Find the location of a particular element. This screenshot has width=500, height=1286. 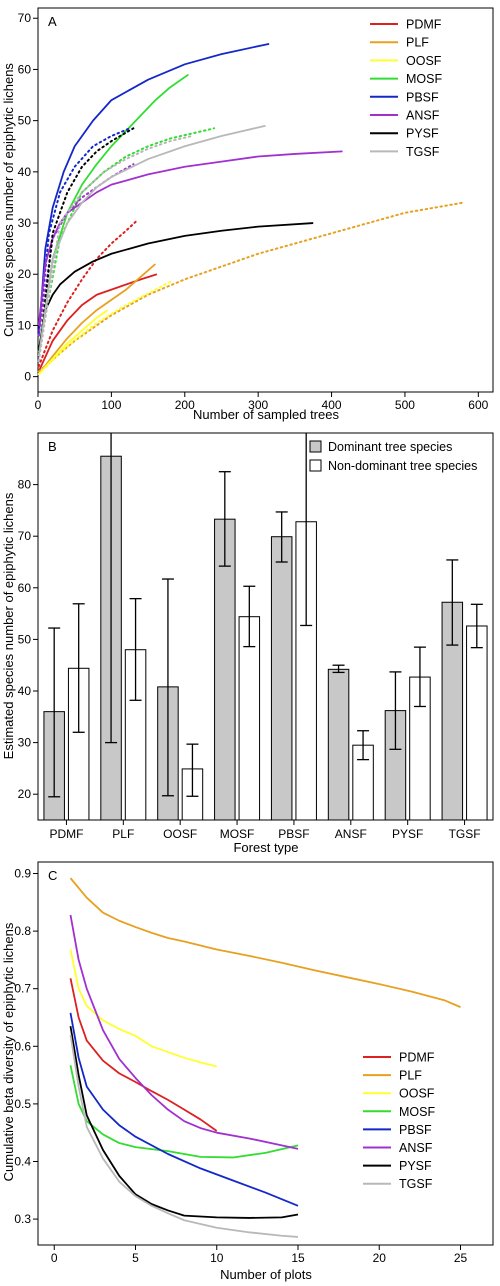

x-tick-label-plf: PLF is located at coordinates (123, 834).